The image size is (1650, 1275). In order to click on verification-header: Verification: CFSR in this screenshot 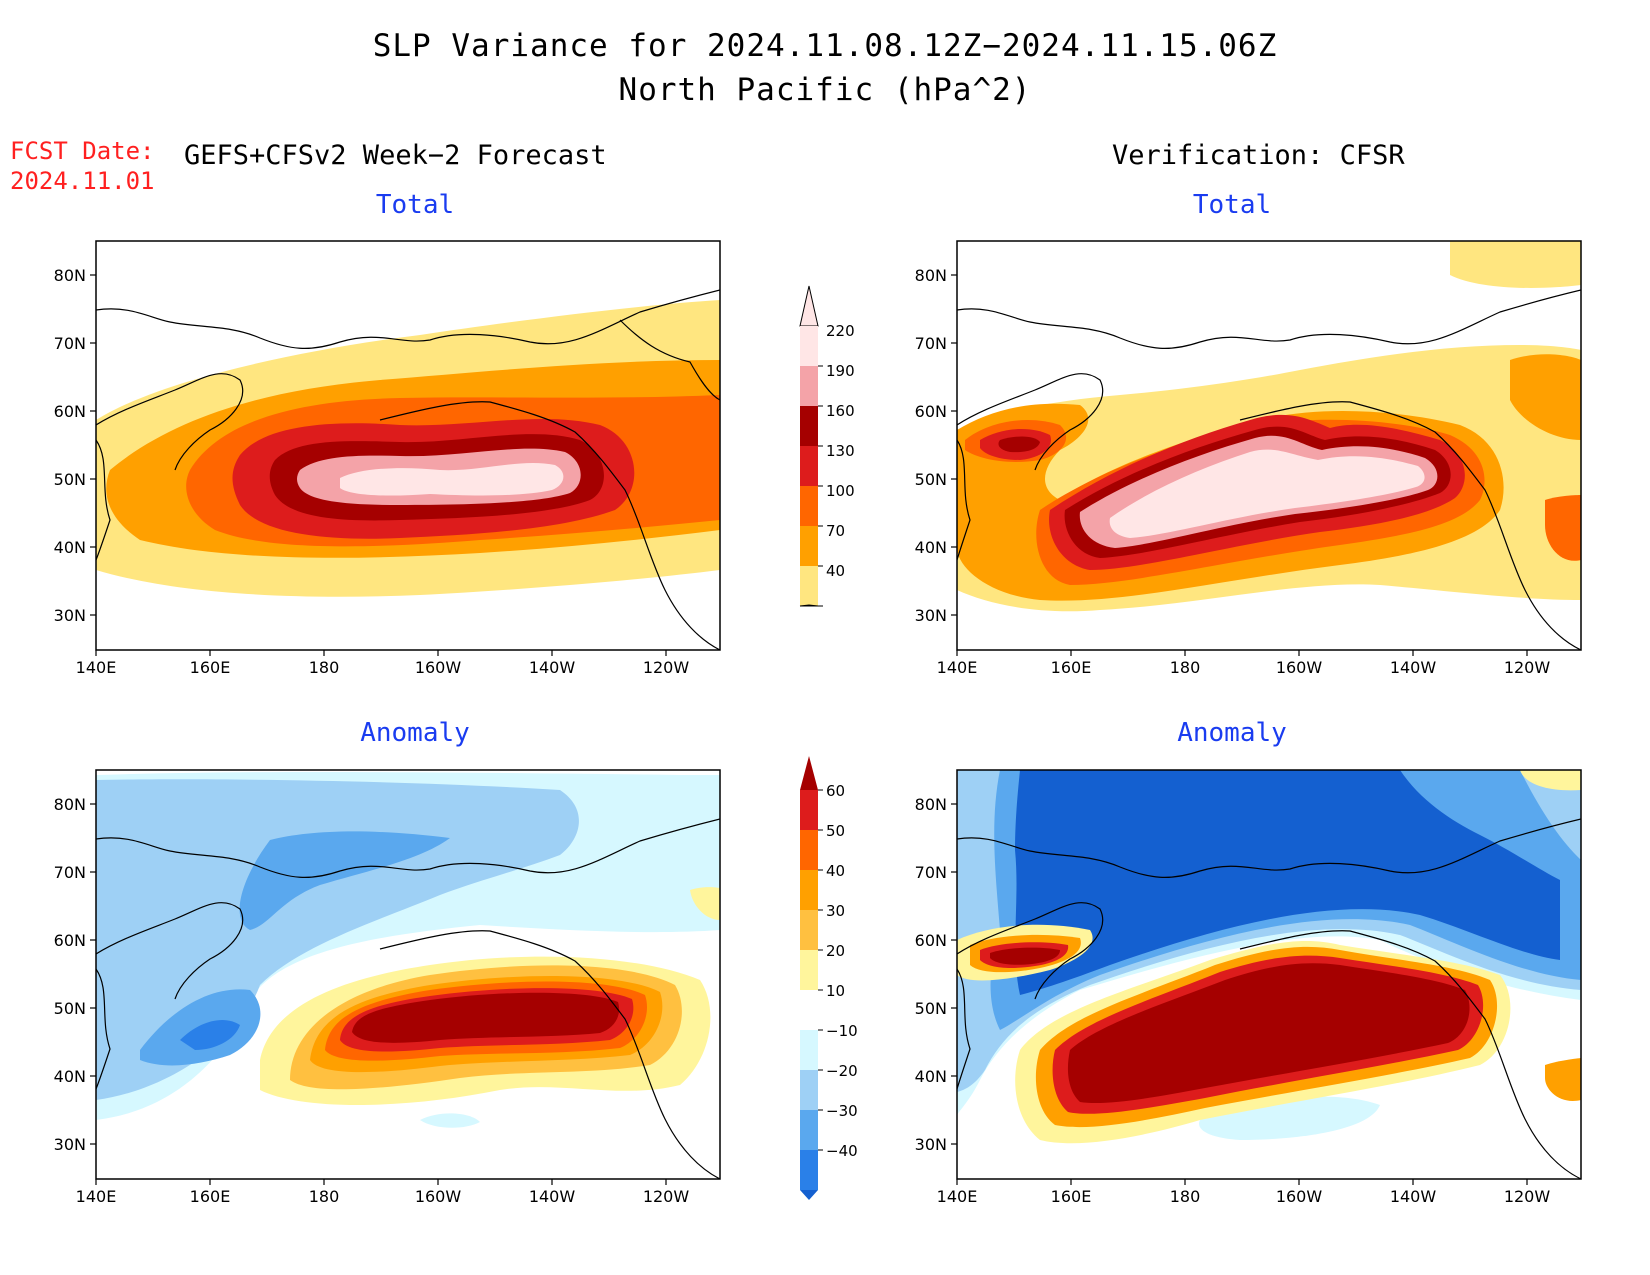, I will do `click(1258, 155)`.